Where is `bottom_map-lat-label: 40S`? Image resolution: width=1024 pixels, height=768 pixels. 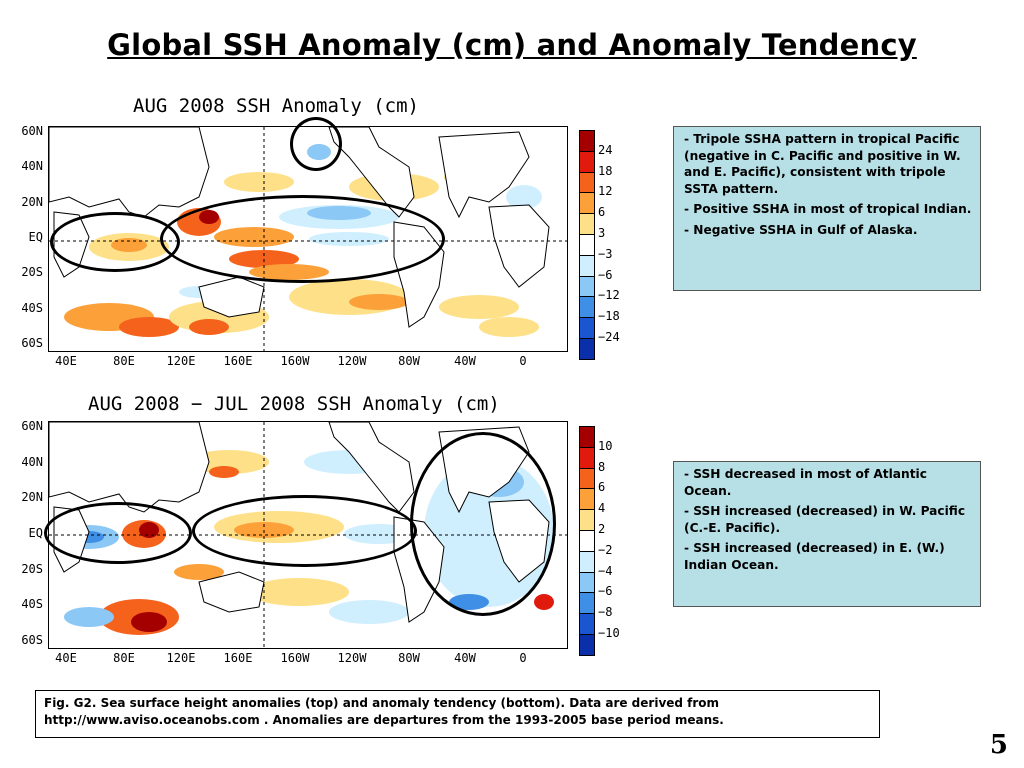 bottom_map-lat-label: 40S is located at coordinates (32, 604).